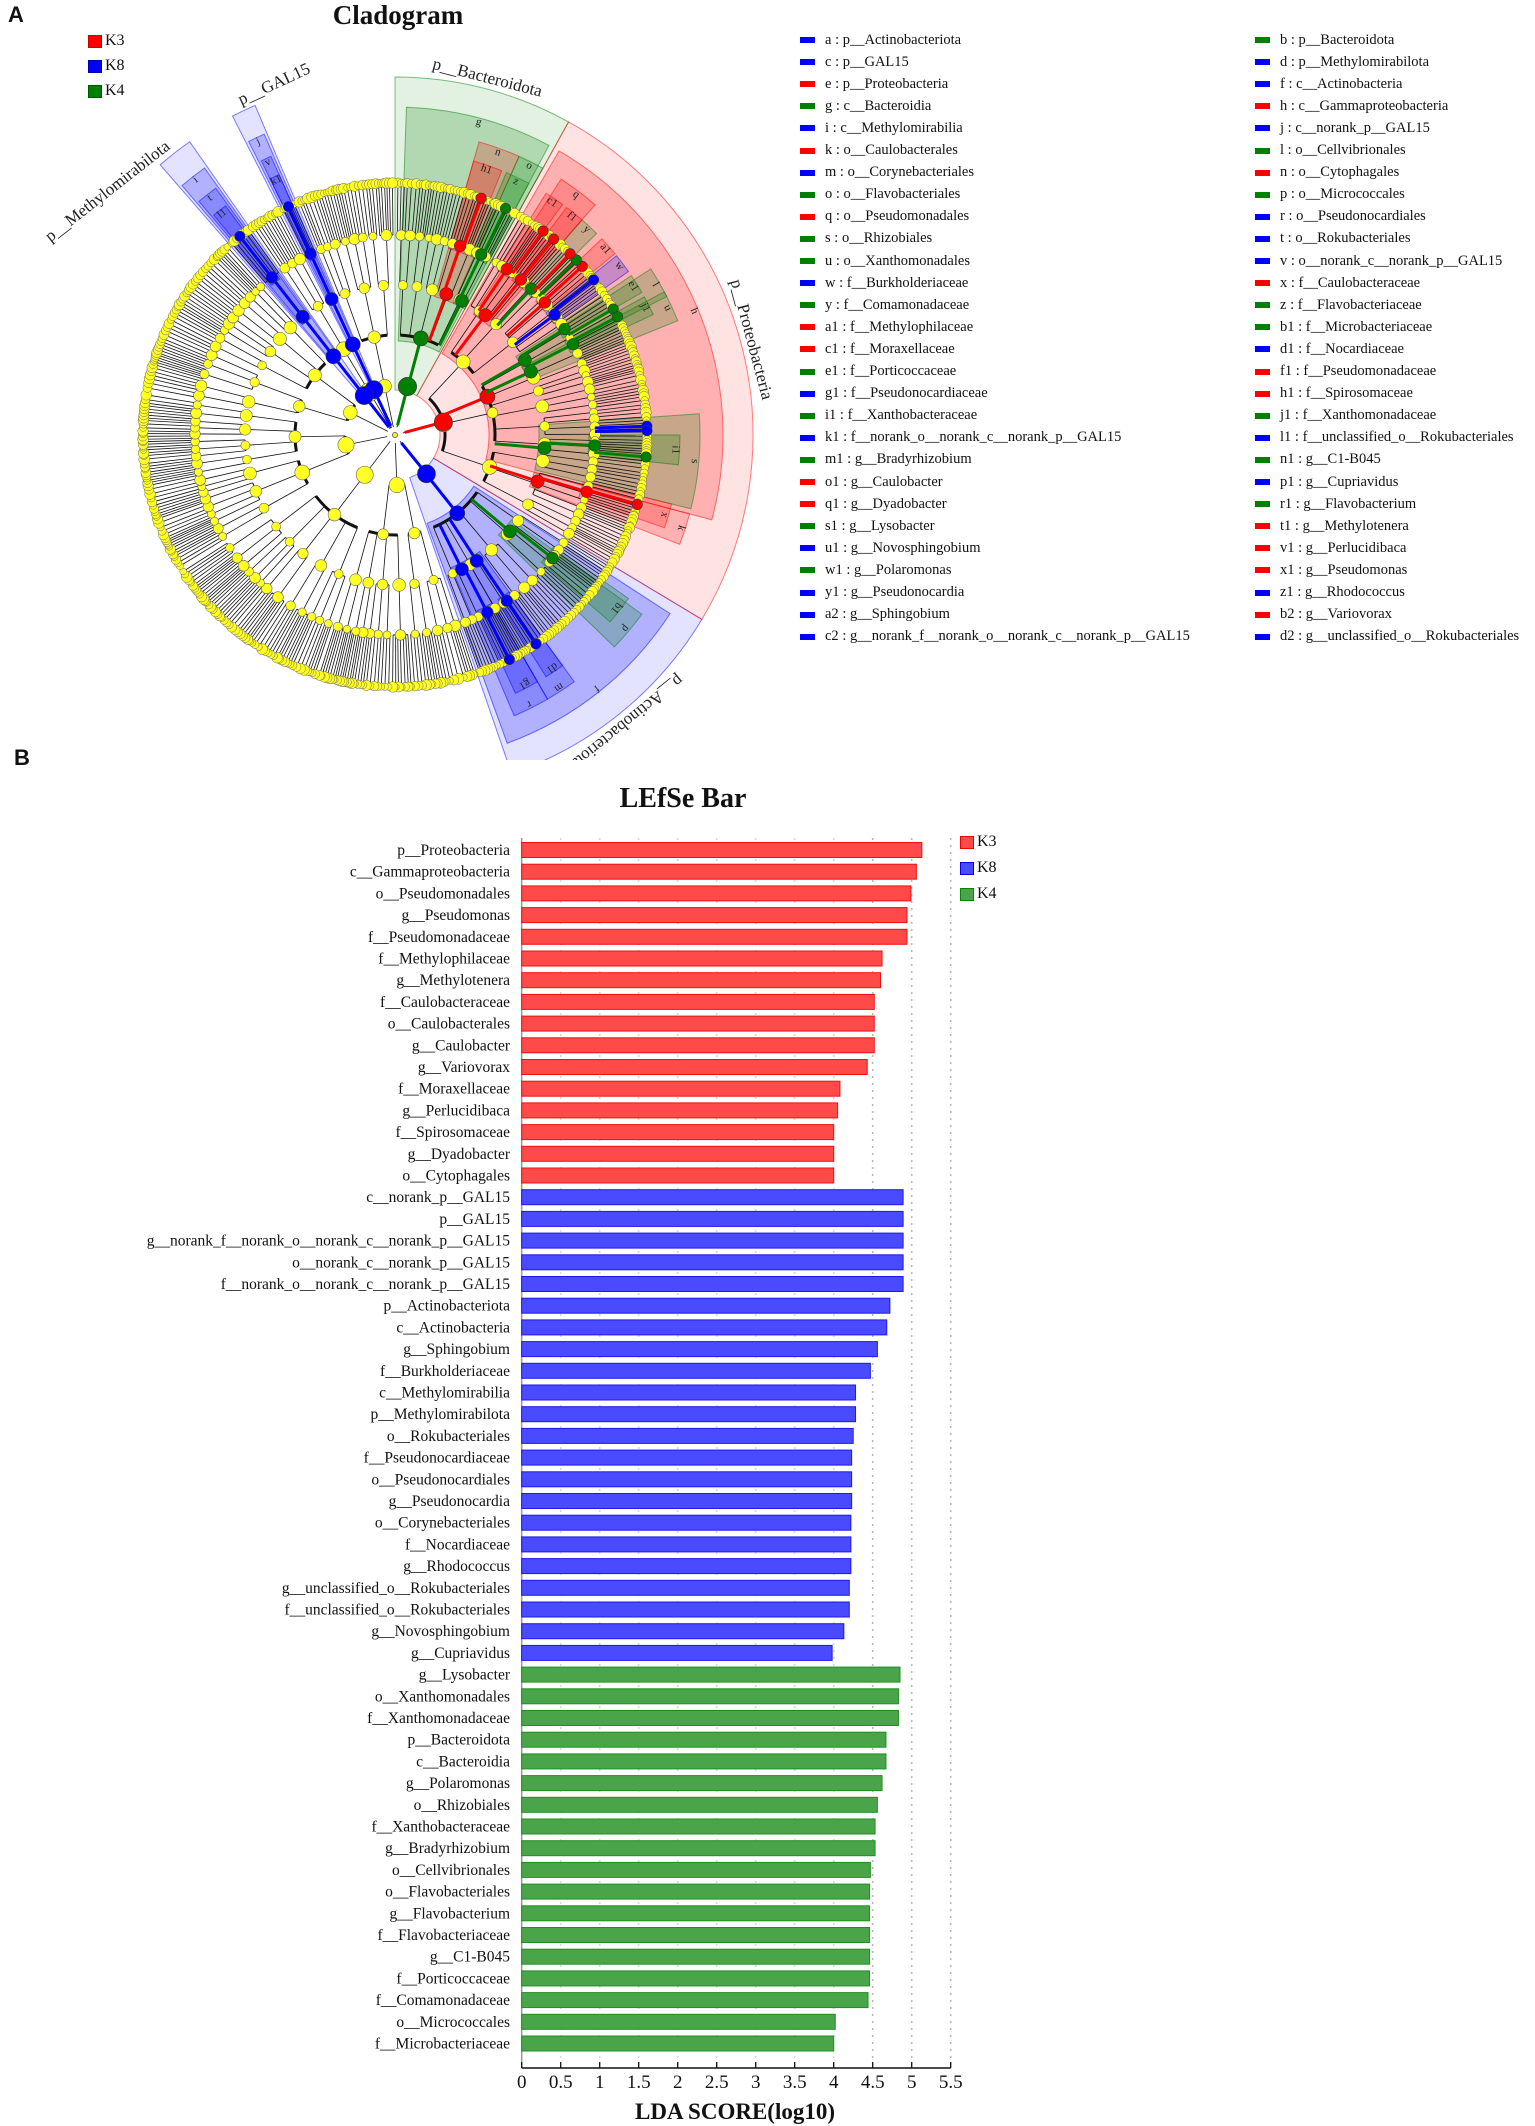 This screenshot has width=1535, height=2126. What do you see at coordinates (559, 687) in the screenshot?
I see `clade-letter-label: m` at bounding box center [559, 687].